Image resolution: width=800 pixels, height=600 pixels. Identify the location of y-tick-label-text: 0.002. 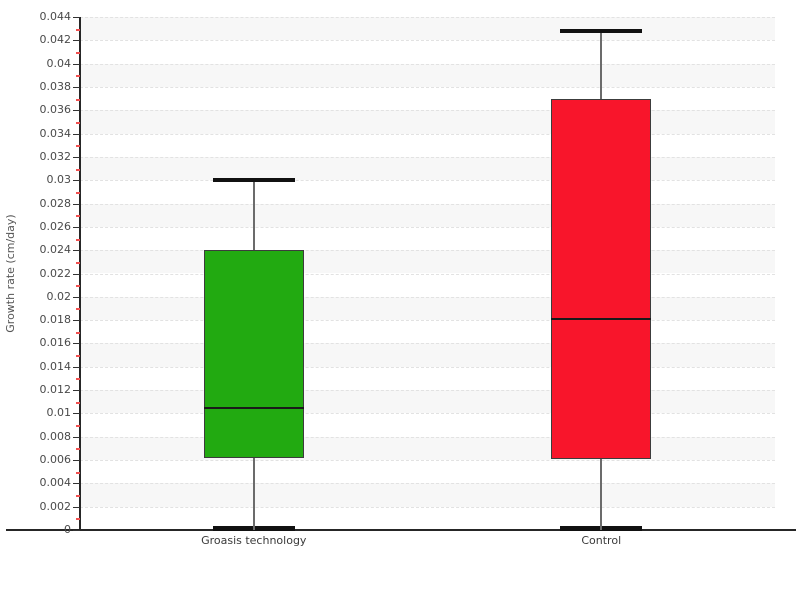
(55, 506).